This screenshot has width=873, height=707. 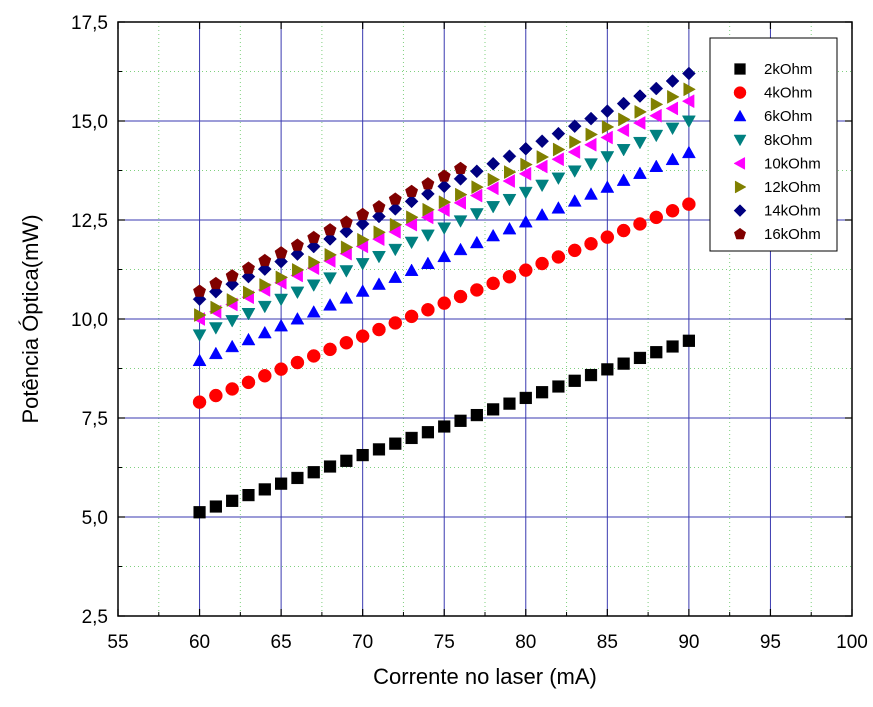 What do you see at coordinates (792, 211) in the screenshot?
I see `legend-label: 14kOhm` at bounding box center [792, 211].